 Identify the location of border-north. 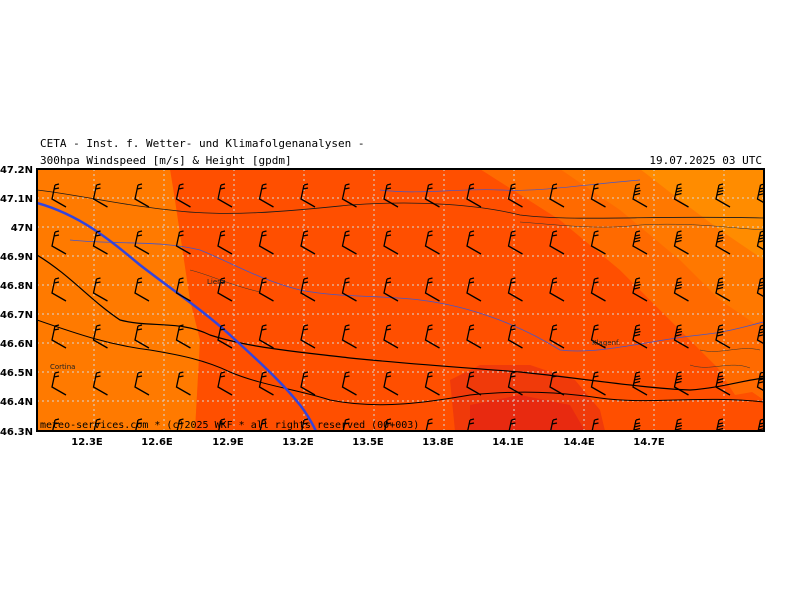
(400, 204).